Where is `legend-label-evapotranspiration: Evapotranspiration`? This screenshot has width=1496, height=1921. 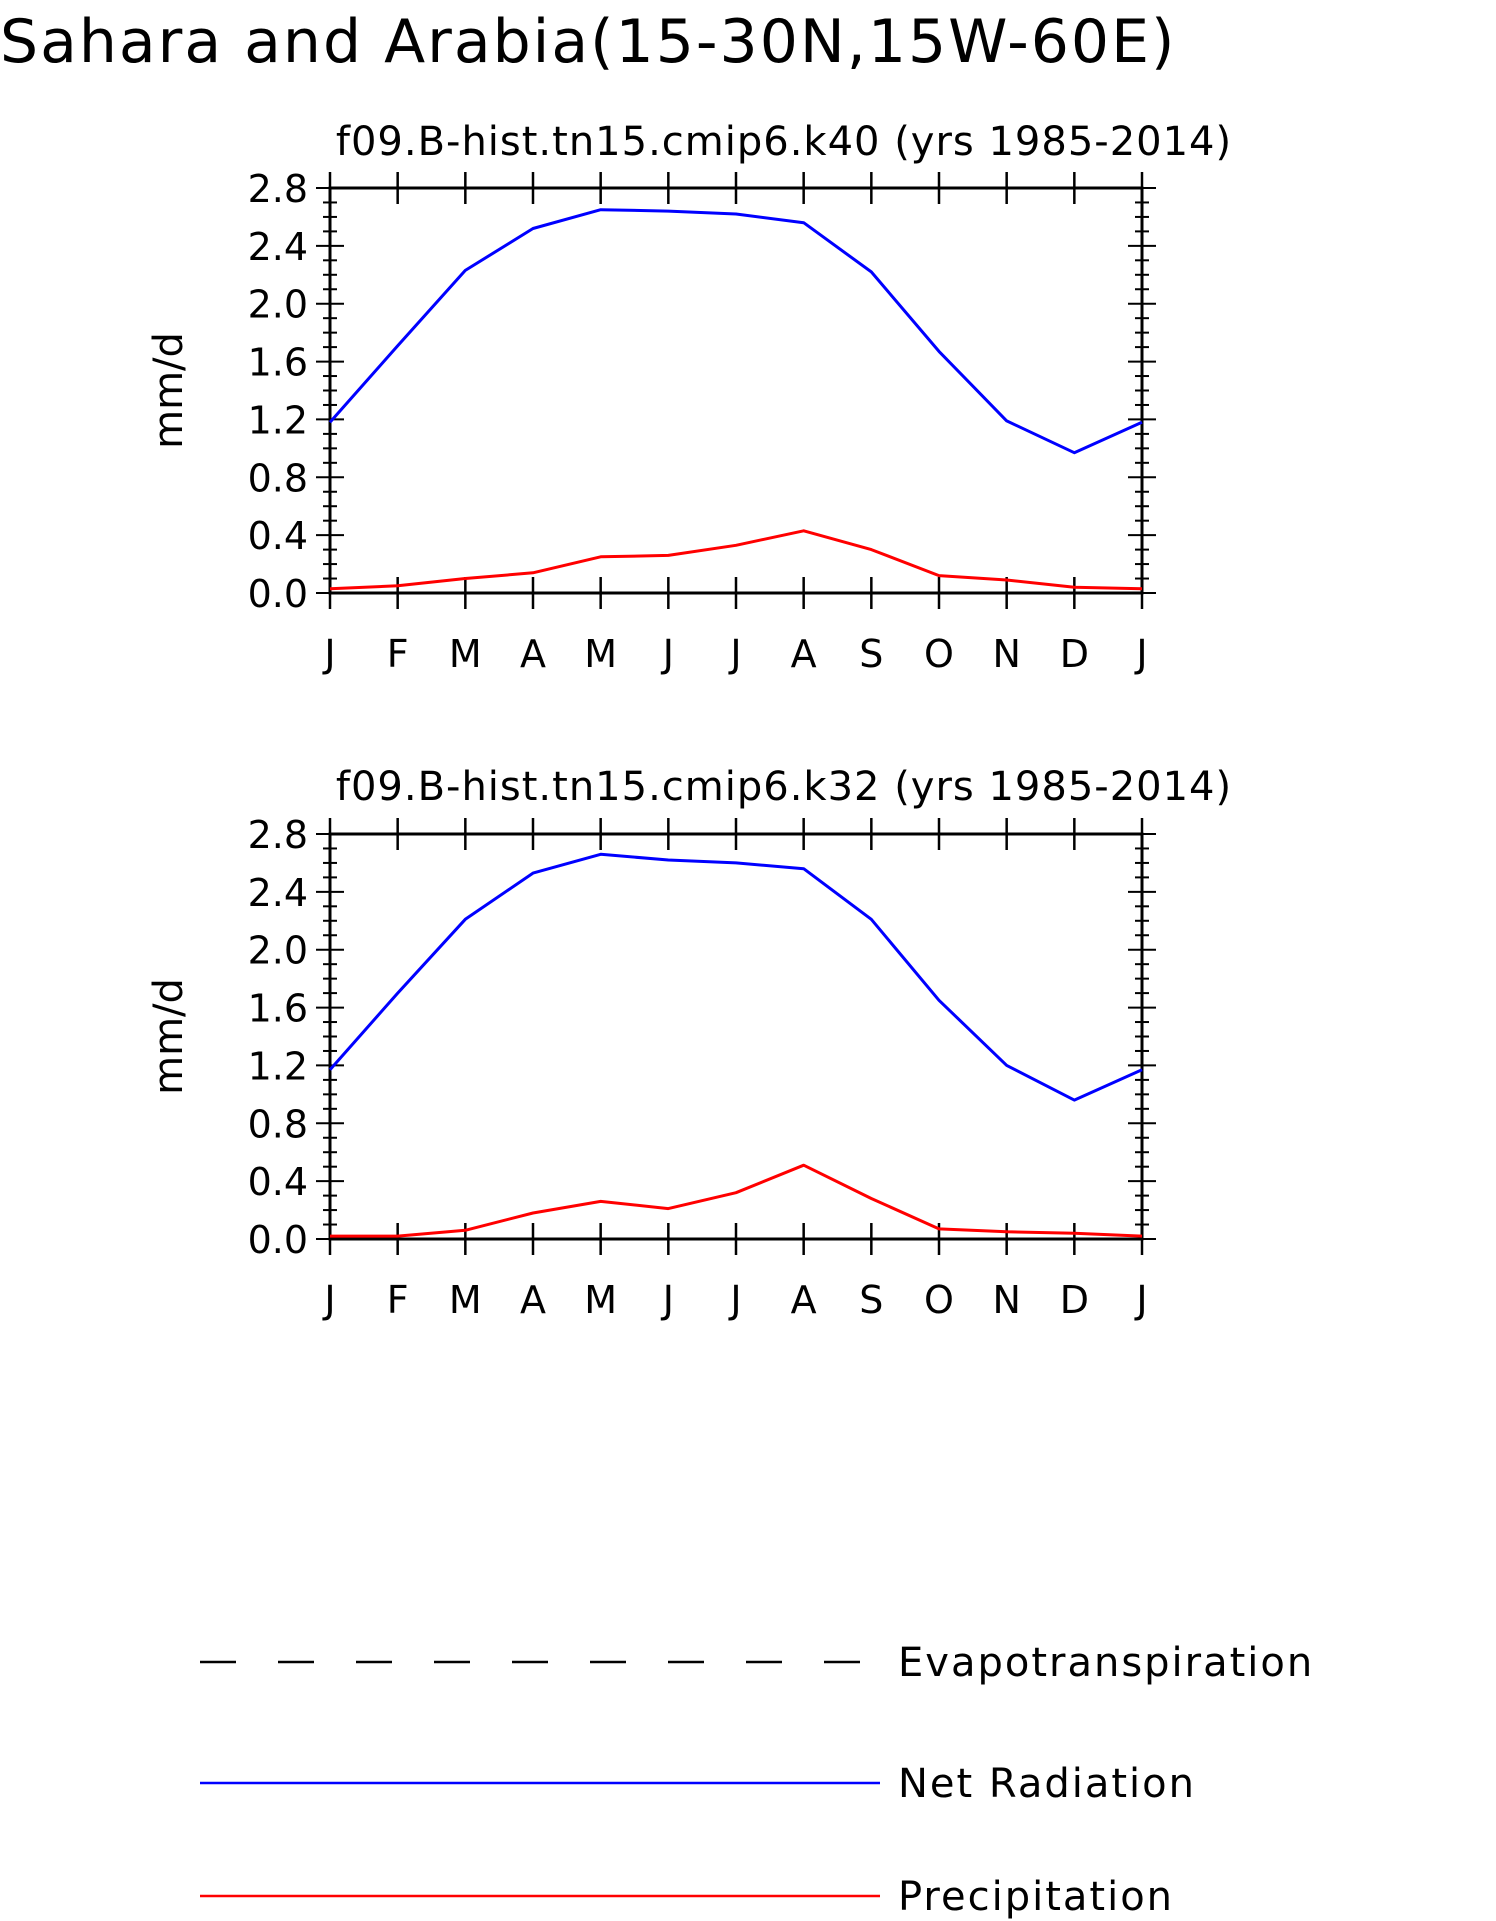
legend-label-evapotranspiration: Evapotranspiration is located at coordinates (1106, 1663).